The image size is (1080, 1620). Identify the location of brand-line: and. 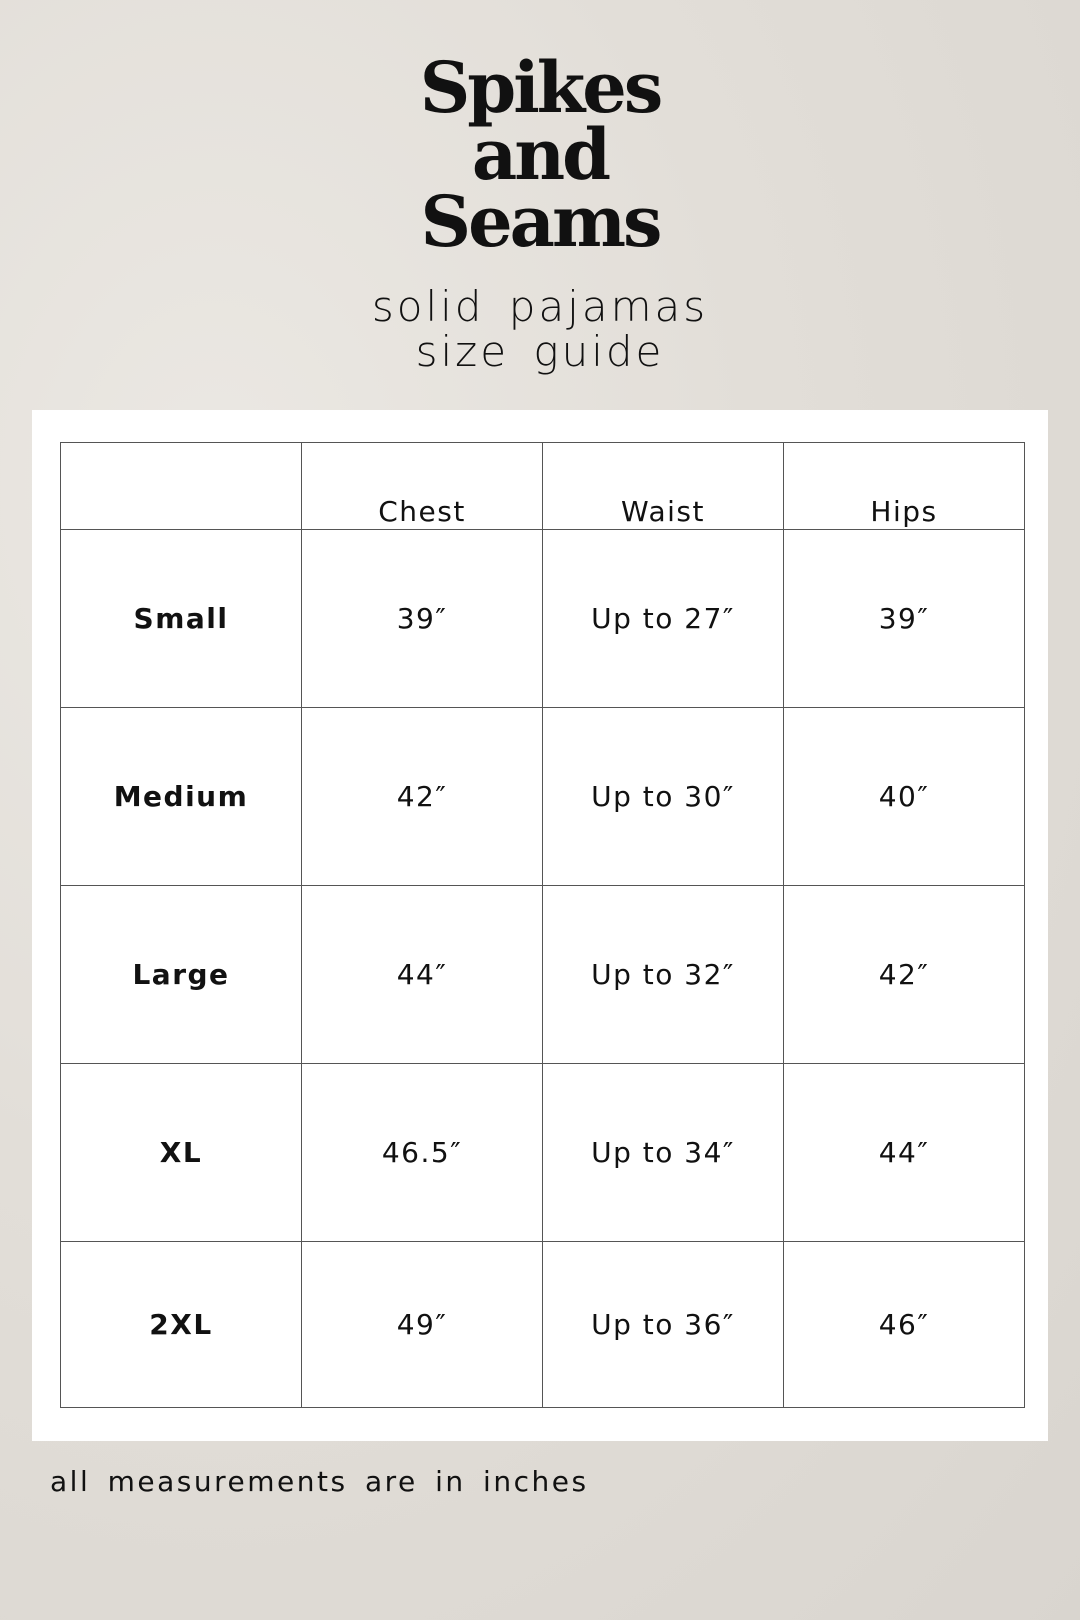
(541, 154).